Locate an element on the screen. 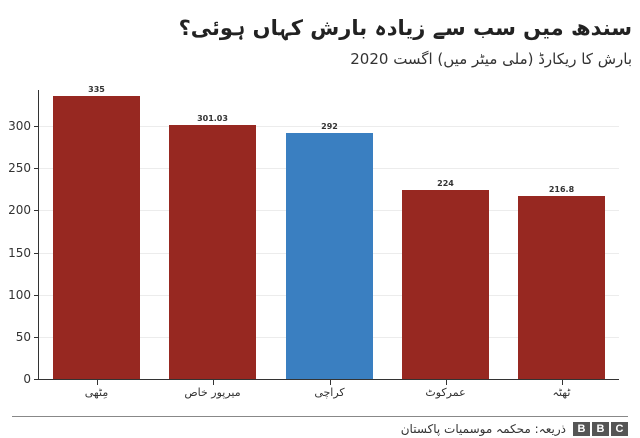 Image resolution: width=640 pixels, height=438 pixels. chart-title: سندھ میں سب سے زیادہ بارش کہاں ہوئی؟ is located at coordinates (405, 28).